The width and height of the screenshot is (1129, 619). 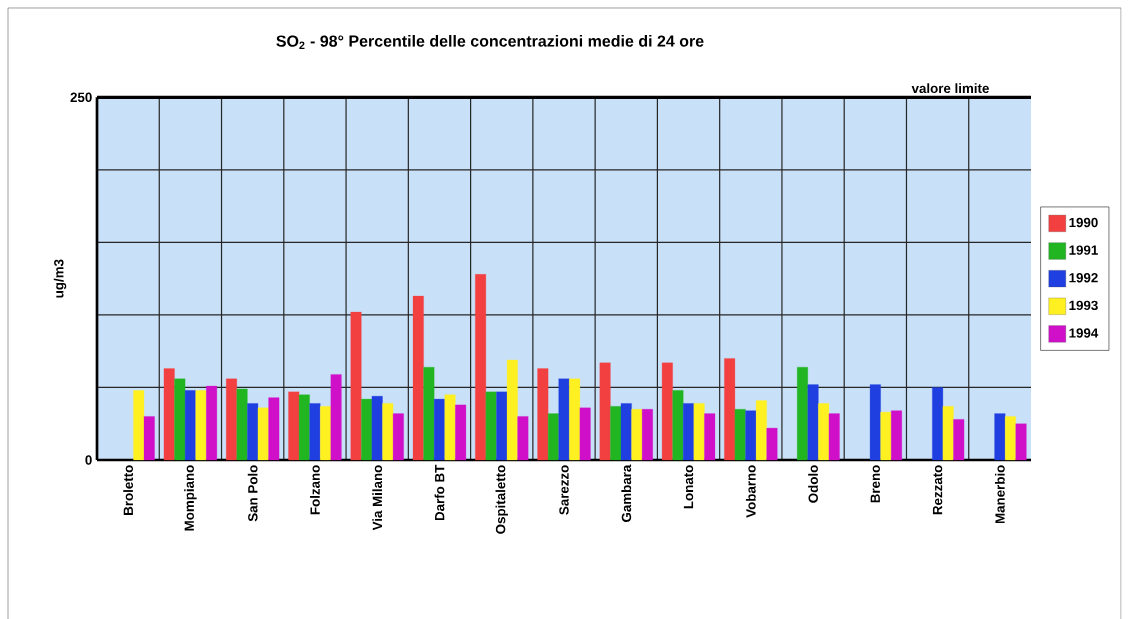 What do you see at coordinates (564, 490) in the screenshot?
I see `x-tick-label: Sarezzo` at bounding box center [564, 490].